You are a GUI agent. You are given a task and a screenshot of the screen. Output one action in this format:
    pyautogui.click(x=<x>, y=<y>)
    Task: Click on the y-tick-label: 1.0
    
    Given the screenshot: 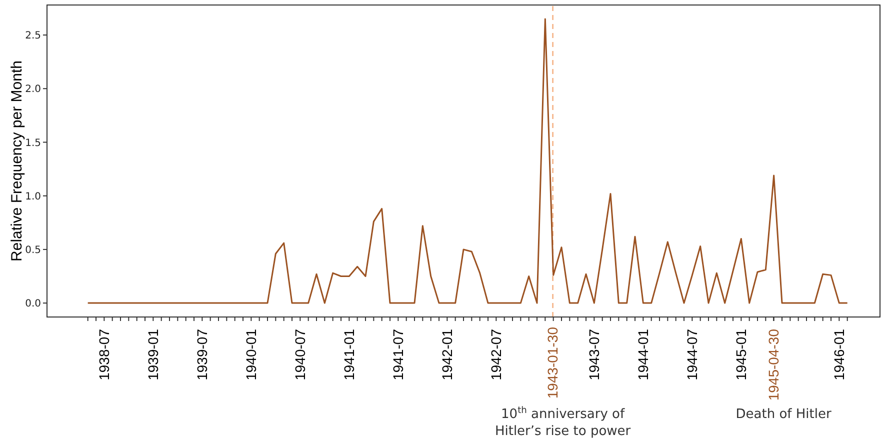 What is the action you would take?
    pyautogui.click(x=33, y=196)
    